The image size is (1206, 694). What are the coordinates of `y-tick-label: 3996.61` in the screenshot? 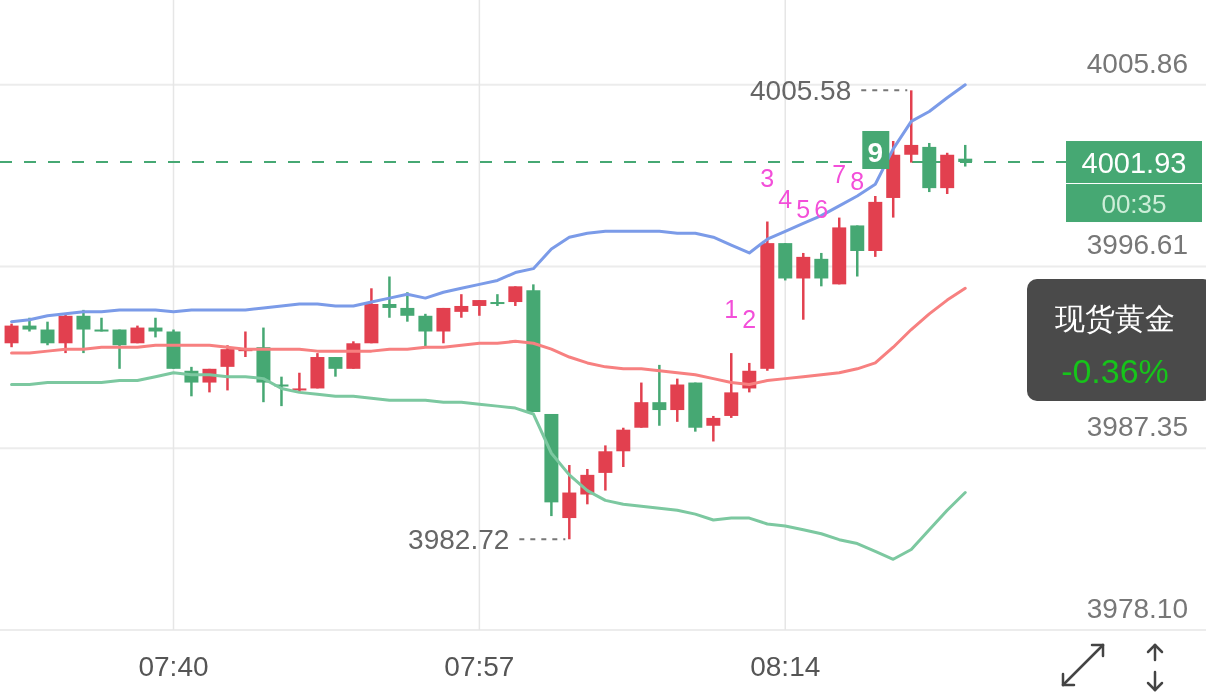 It's located at (1137, 245).